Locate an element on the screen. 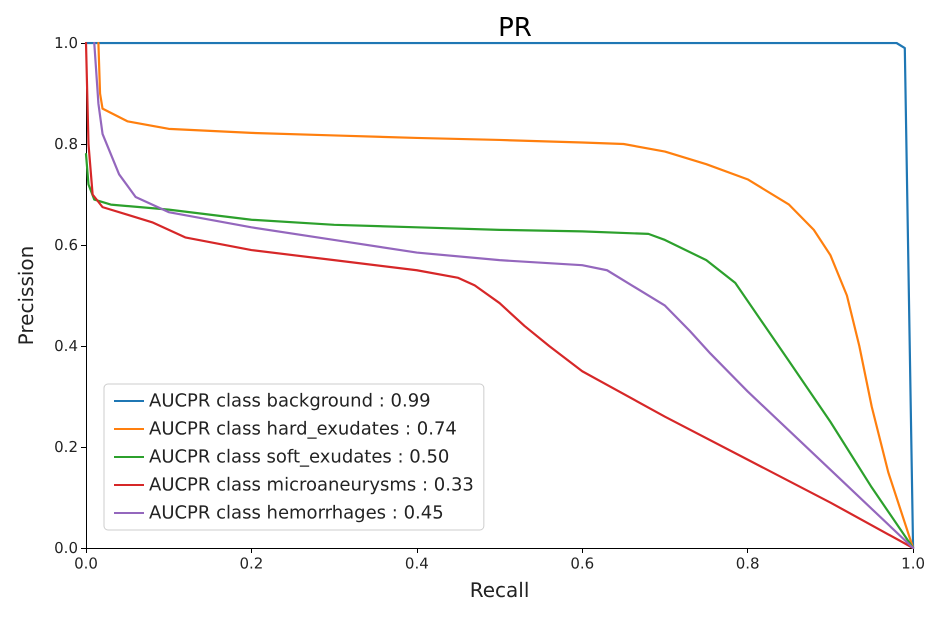 This screenshot has width=936, height=619. x-tick-label: 0.6 is located at coordinates (582, 563).